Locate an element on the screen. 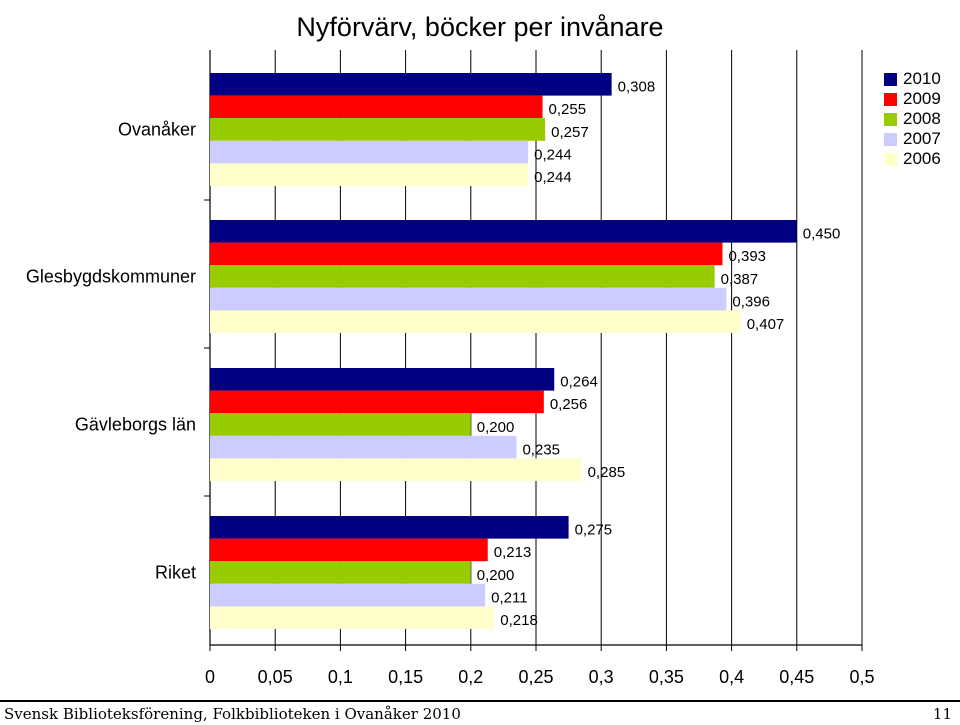  legend-item: 2006 is located at coordinates (912, 159).